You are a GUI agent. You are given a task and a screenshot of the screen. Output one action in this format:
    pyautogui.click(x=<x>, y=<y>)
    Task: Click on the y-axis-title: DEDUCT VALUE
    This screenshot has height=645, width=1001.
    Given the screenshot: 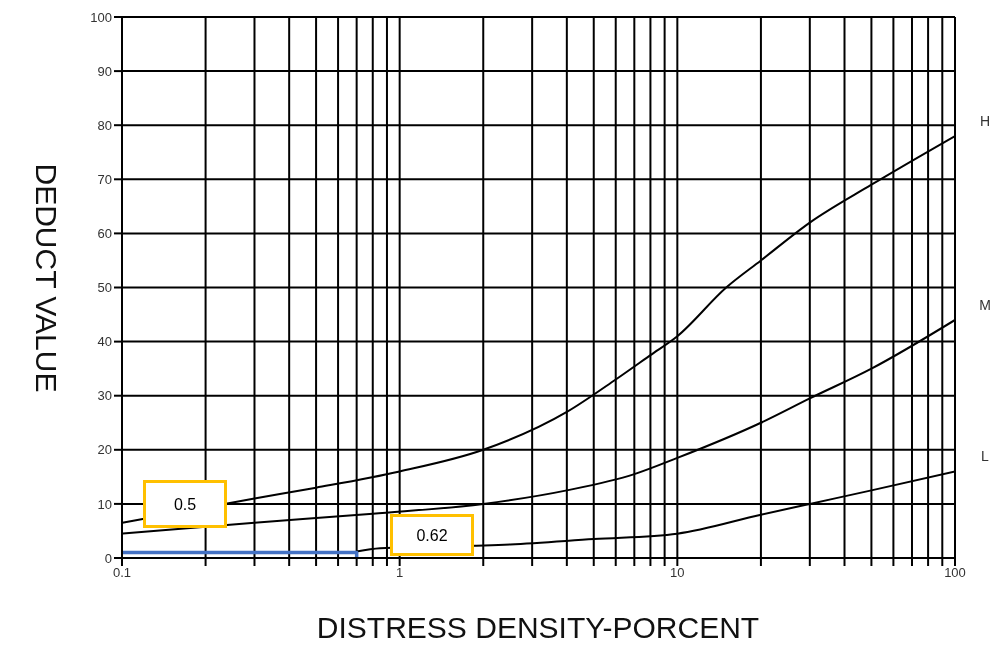 What is the action you would take?
    pyautogui.click(x=46, y=278)
    